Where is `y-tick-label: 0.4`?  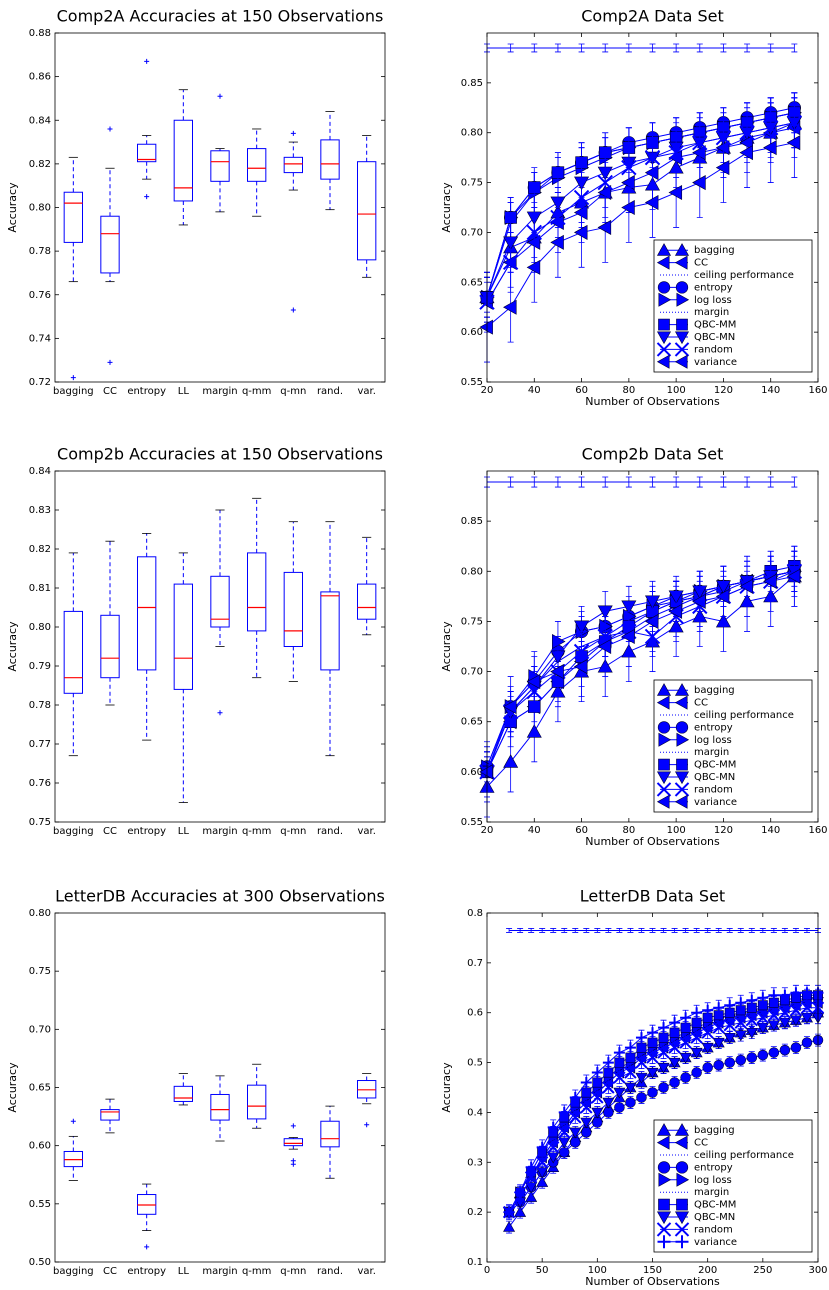
y-tick-label: 0.4 is located at coordinates (475, 1112).